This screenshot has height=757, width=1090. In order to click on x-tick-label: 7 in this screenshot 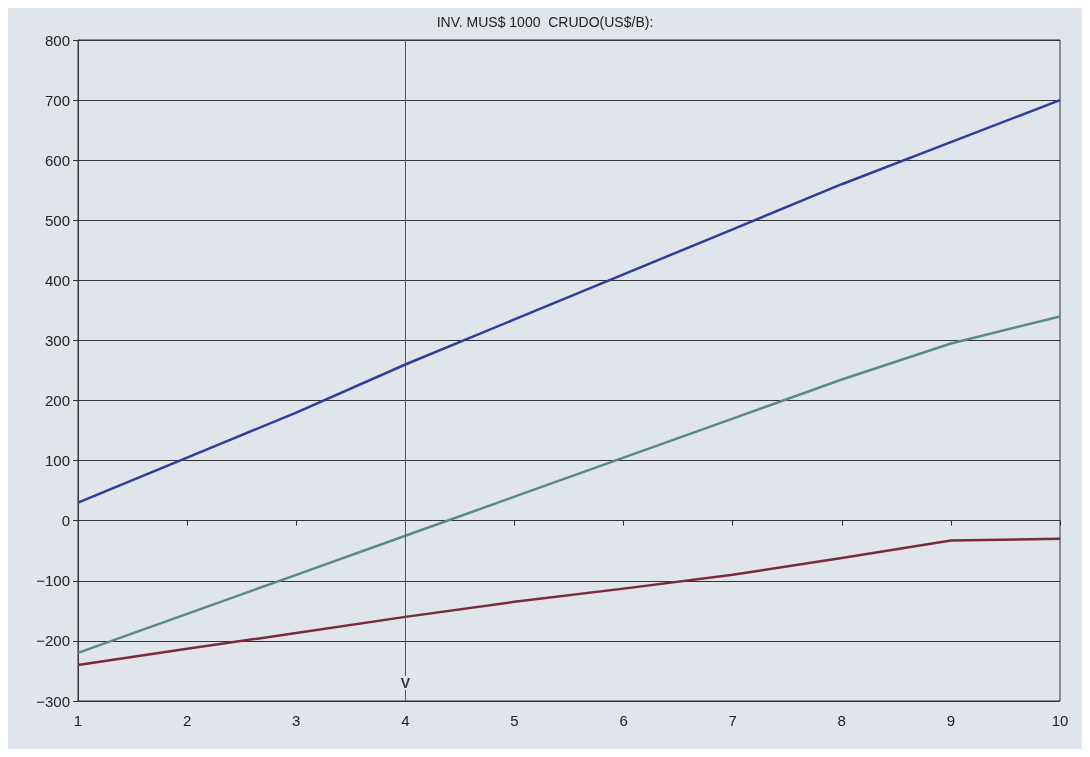, I will do `click(732, 720)`.